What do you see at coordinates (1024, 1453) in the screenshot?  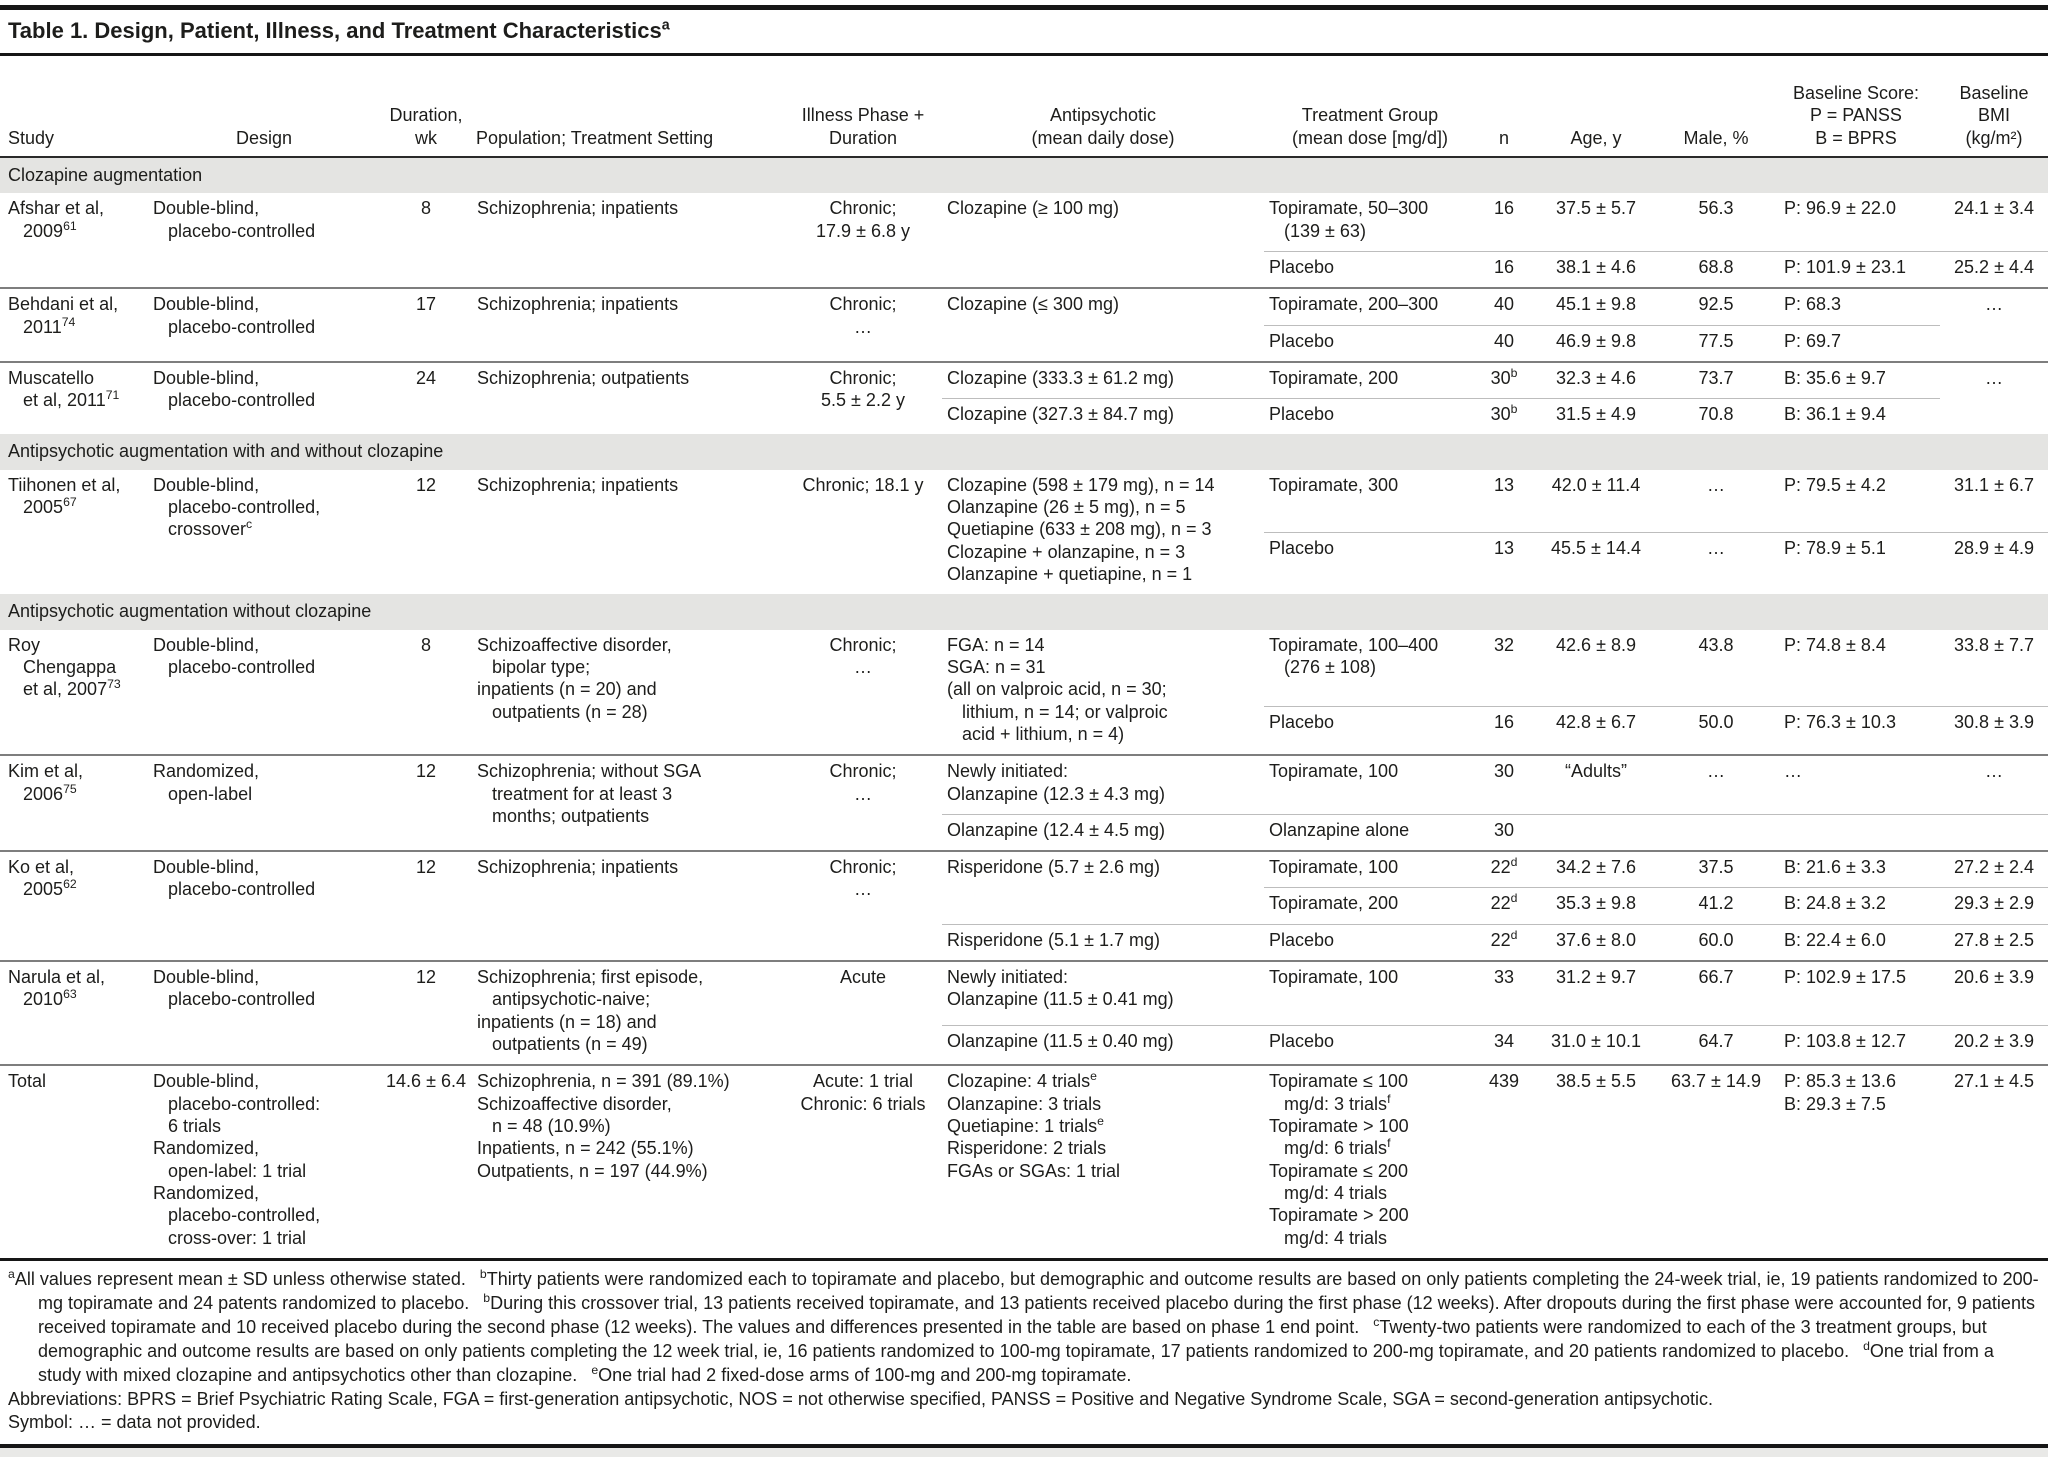 I see `page-edge-strip` at bounding box center [1024, 1453].